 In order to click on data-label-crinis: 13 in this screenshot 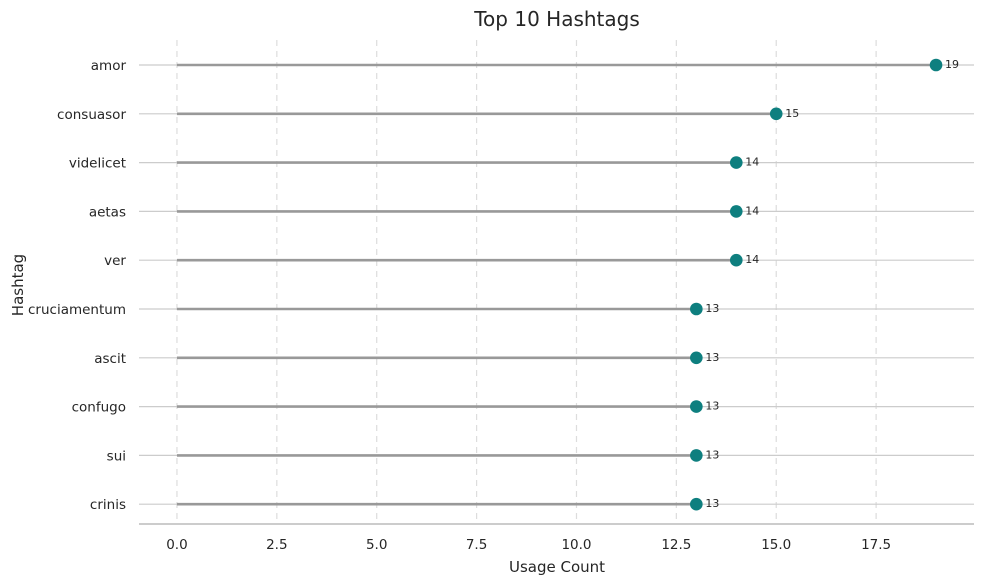, I will do `click(712, 503)`.